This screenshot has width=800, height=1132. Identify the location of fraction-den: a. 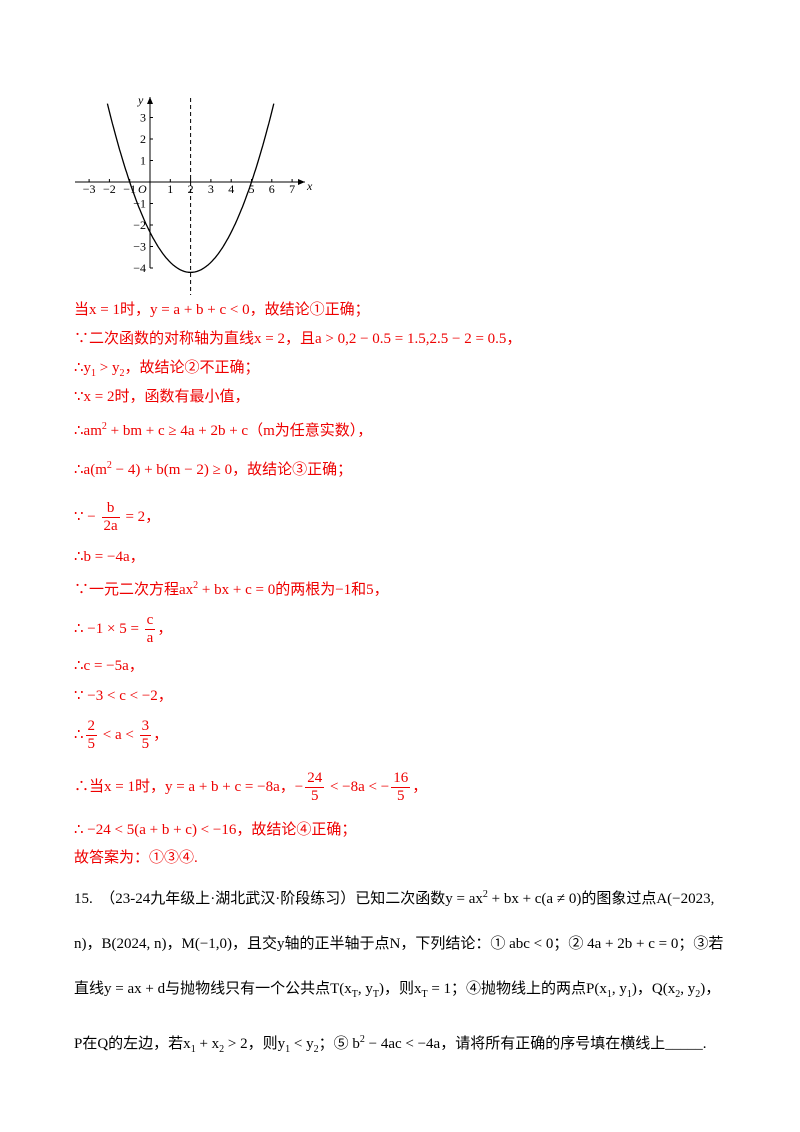
(150, 638).